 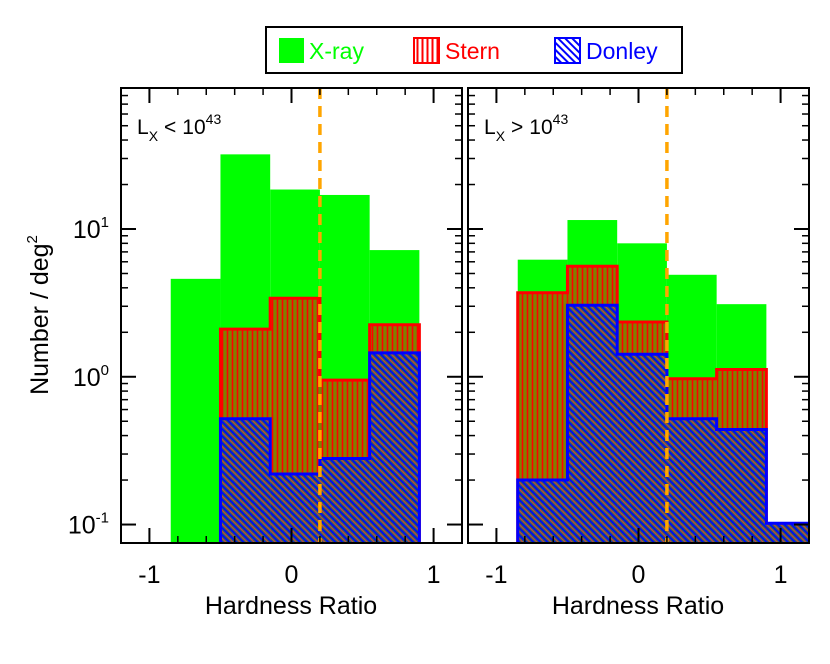 I want to click on legend: X-ray Stern Donley, so click(x=474, y=50).